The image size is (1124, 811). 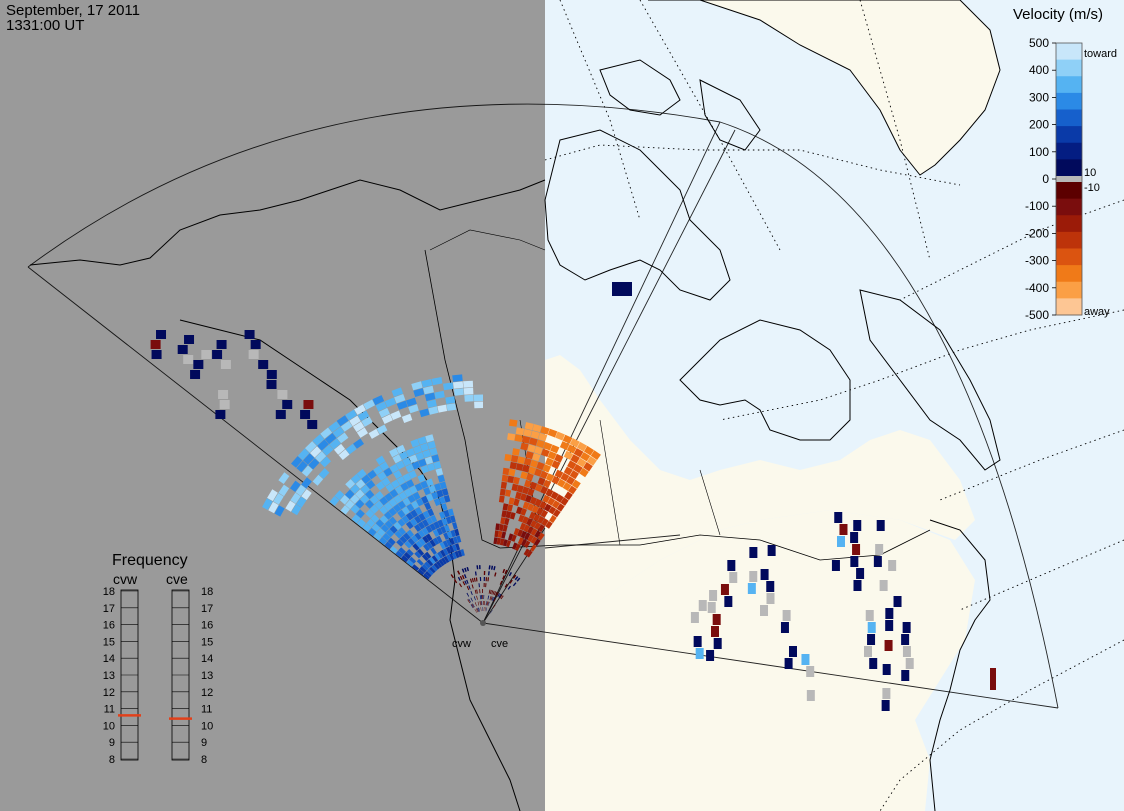 I want to click on site-label-cvw: cvw, so click(x=461, y=644).